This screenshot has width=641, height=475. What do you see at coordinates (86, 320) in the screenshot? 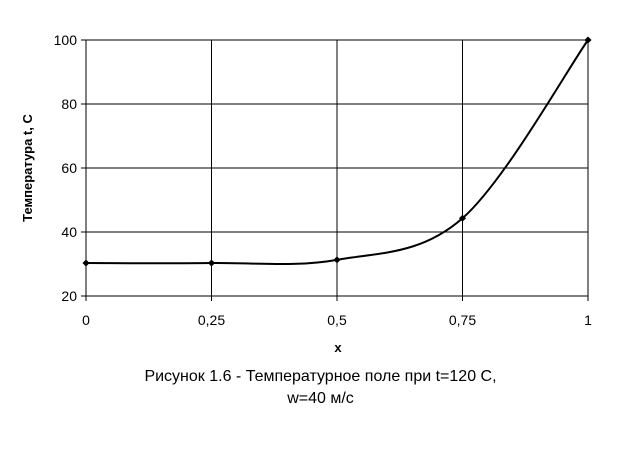
I see `x-tick-label: 0` at bounding box center [86, 320].